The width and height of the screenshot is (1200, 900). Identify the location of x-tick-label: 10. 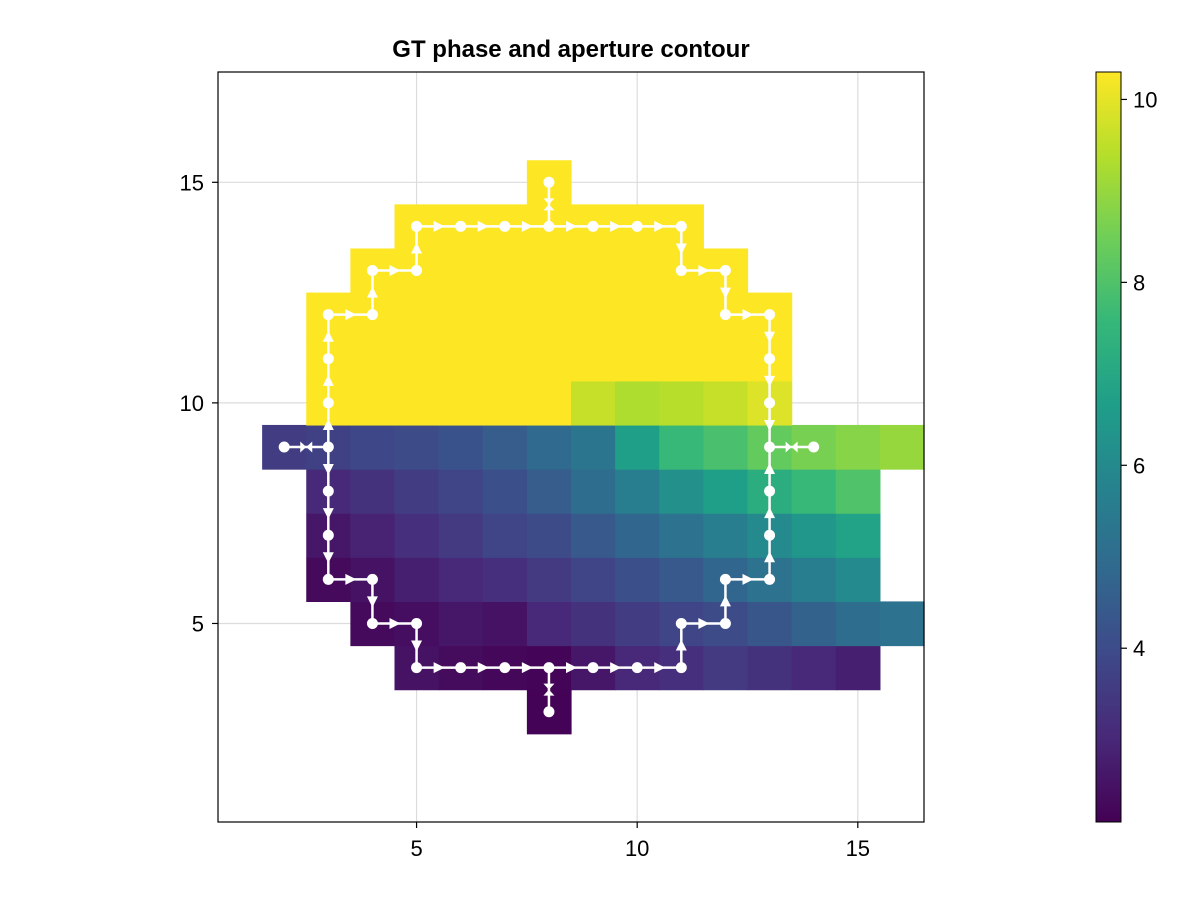
(637, 848).